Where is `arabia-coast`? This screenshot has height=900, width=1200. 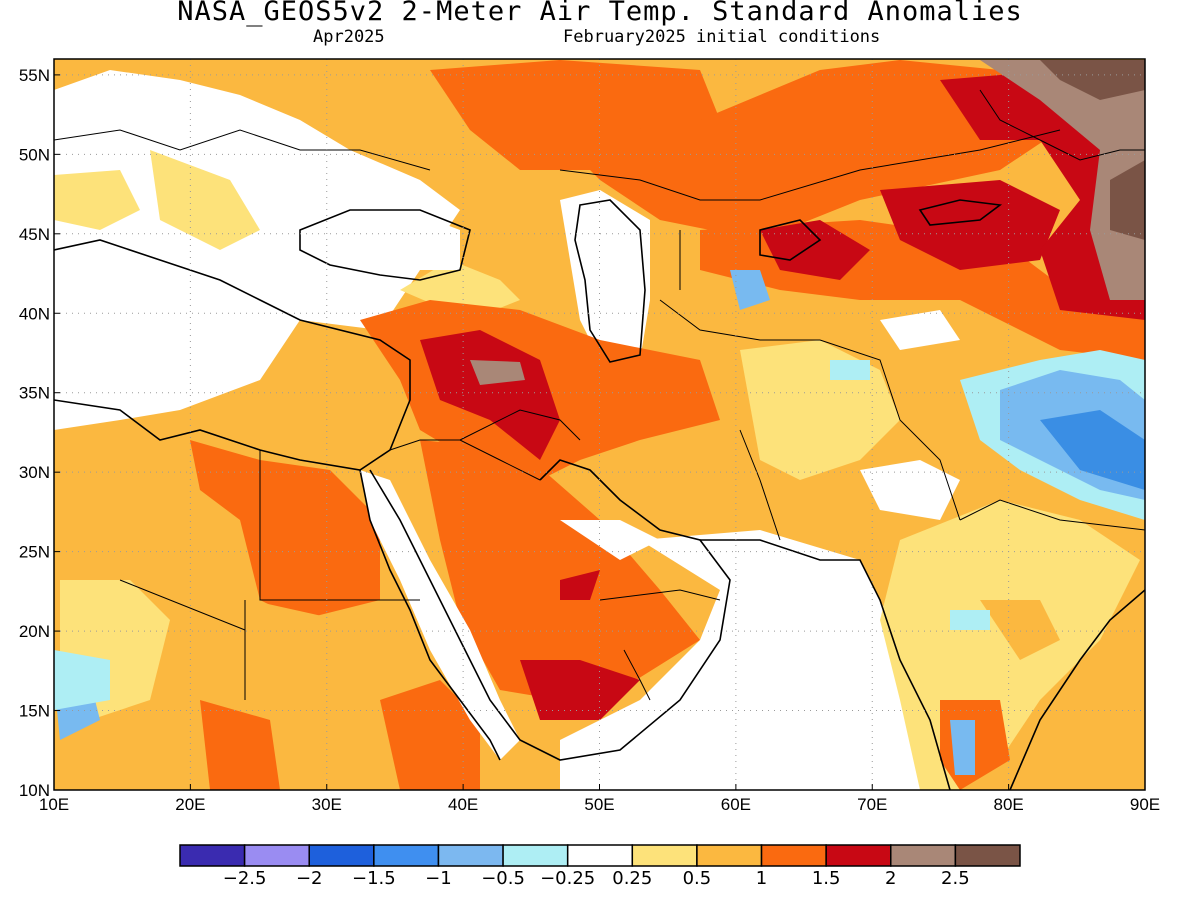
arabia-coast is located at coordinates (550, 610).